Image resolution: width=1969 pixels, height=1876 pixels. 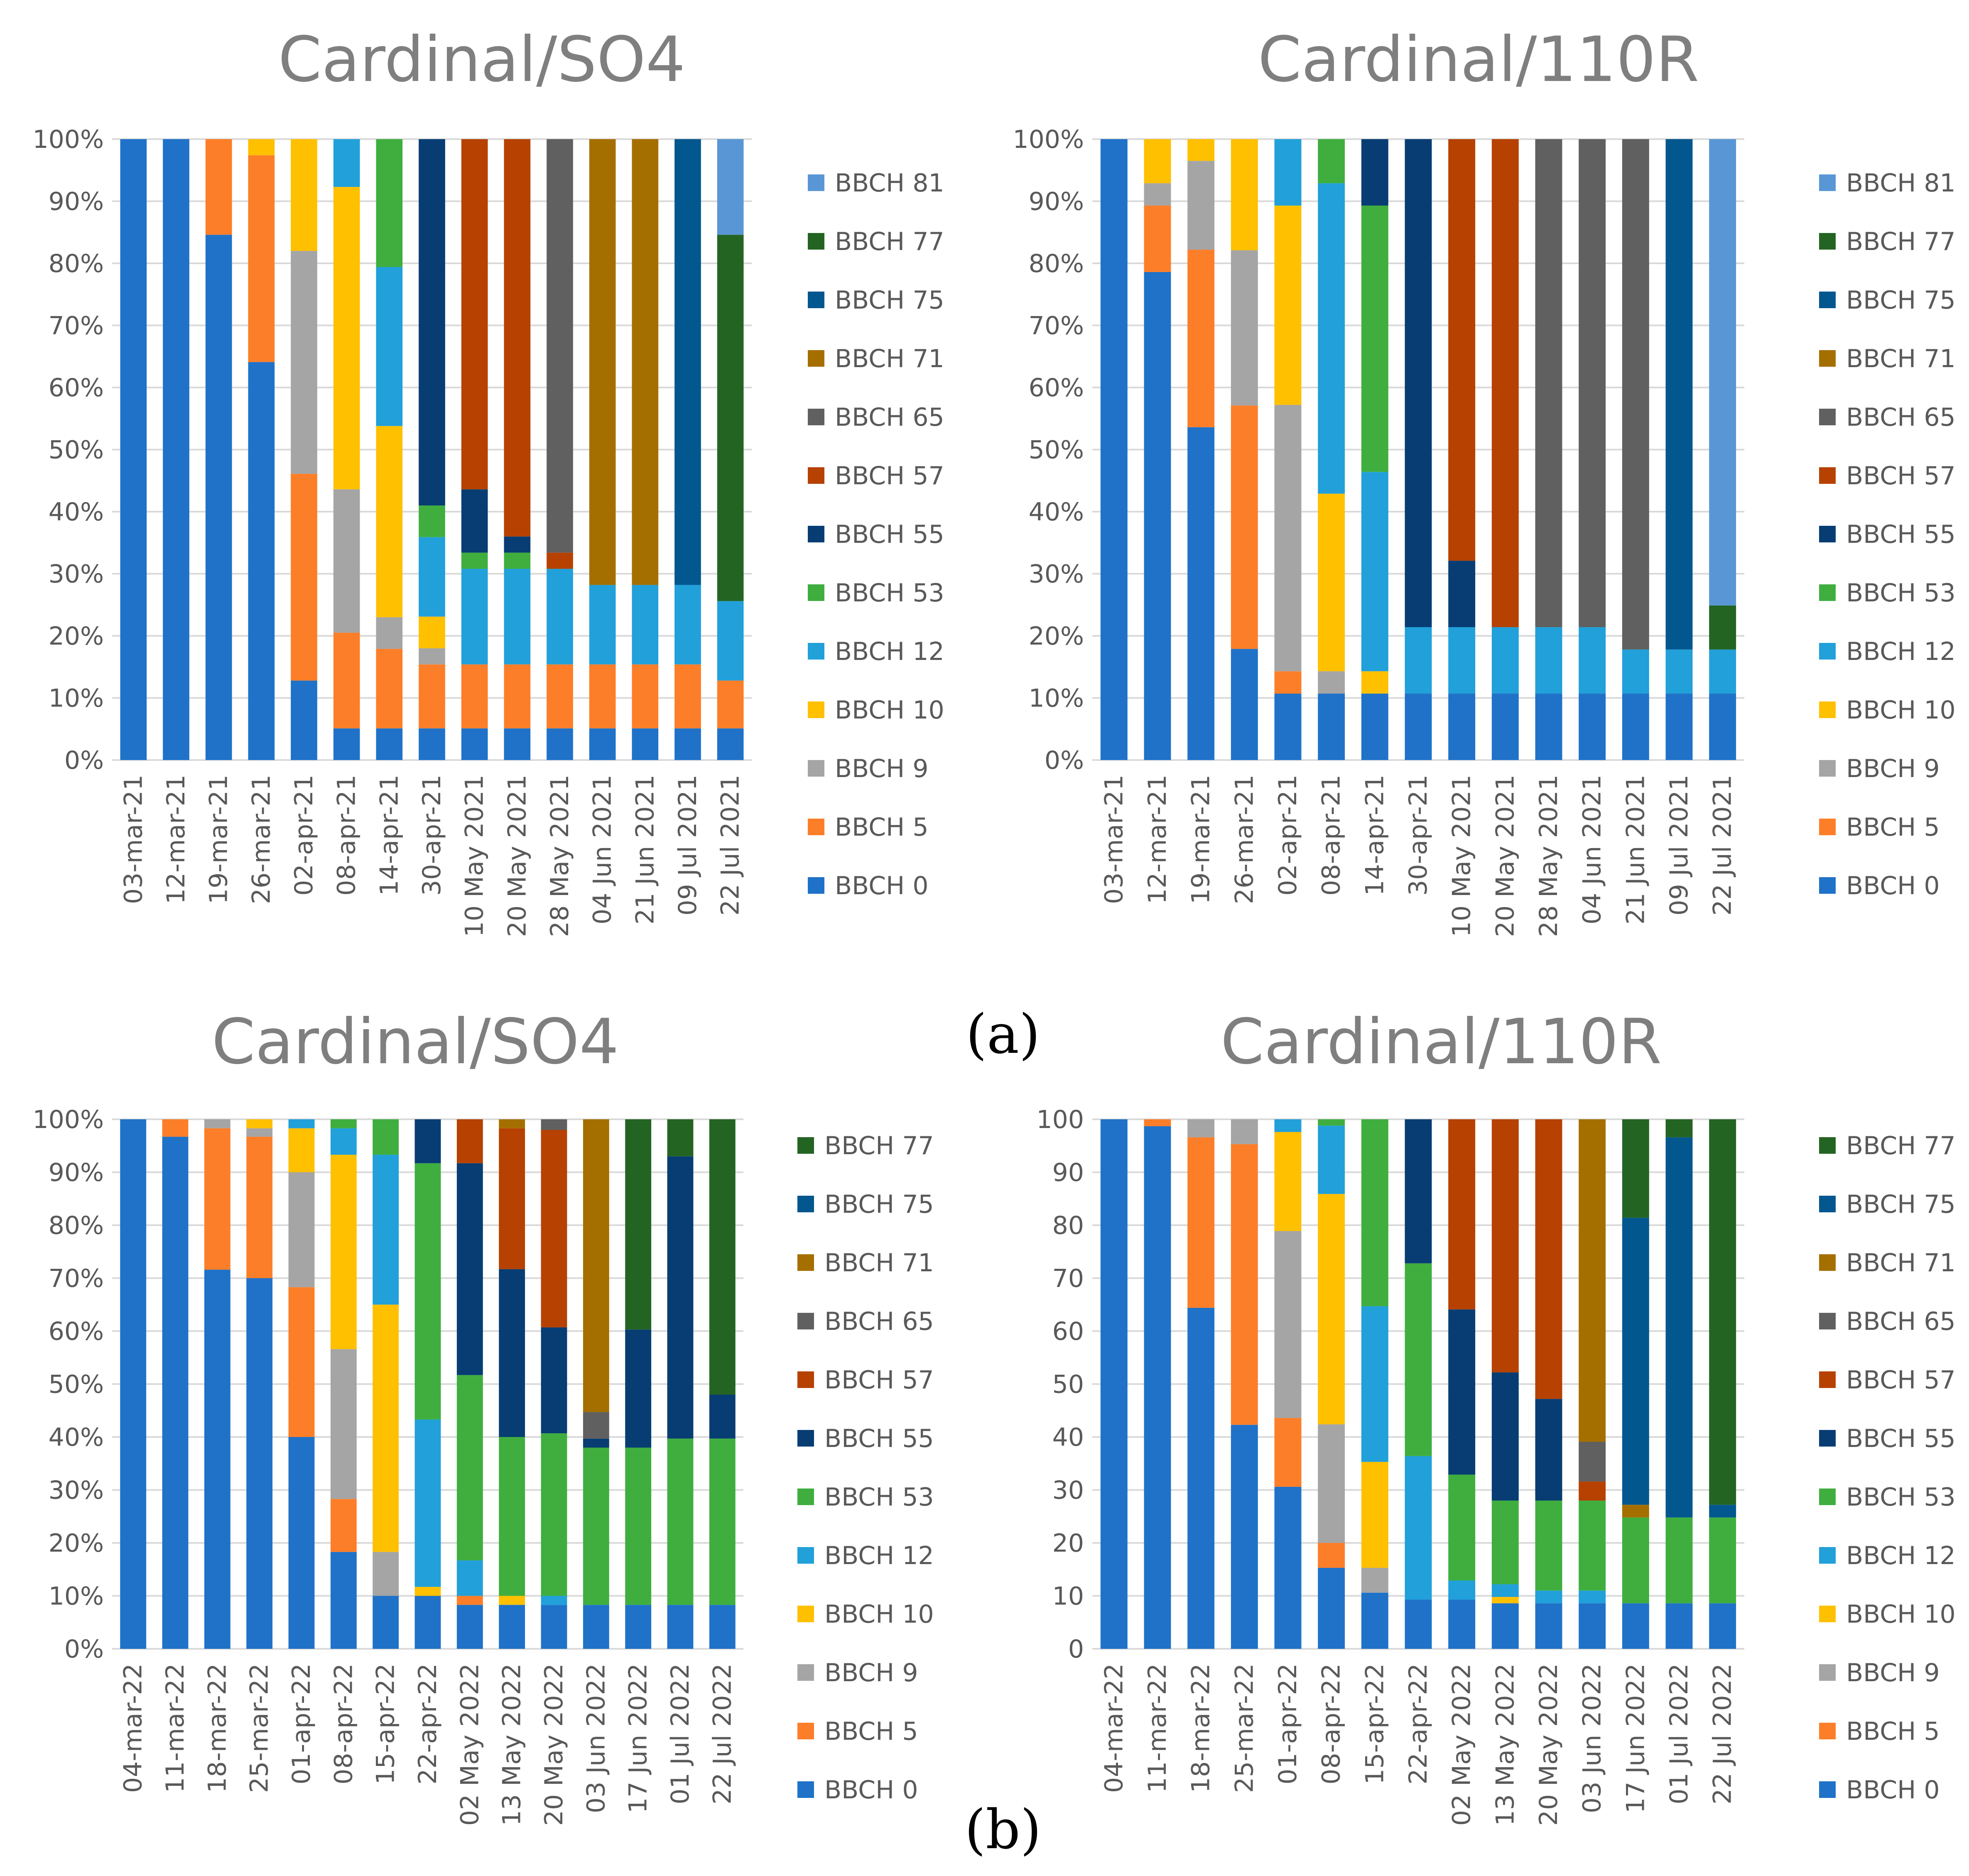 What do you see at coordinates (882, 768) in the screenshot?
I see `legend-label: BBCH 9` at bounding box center [882, 768].